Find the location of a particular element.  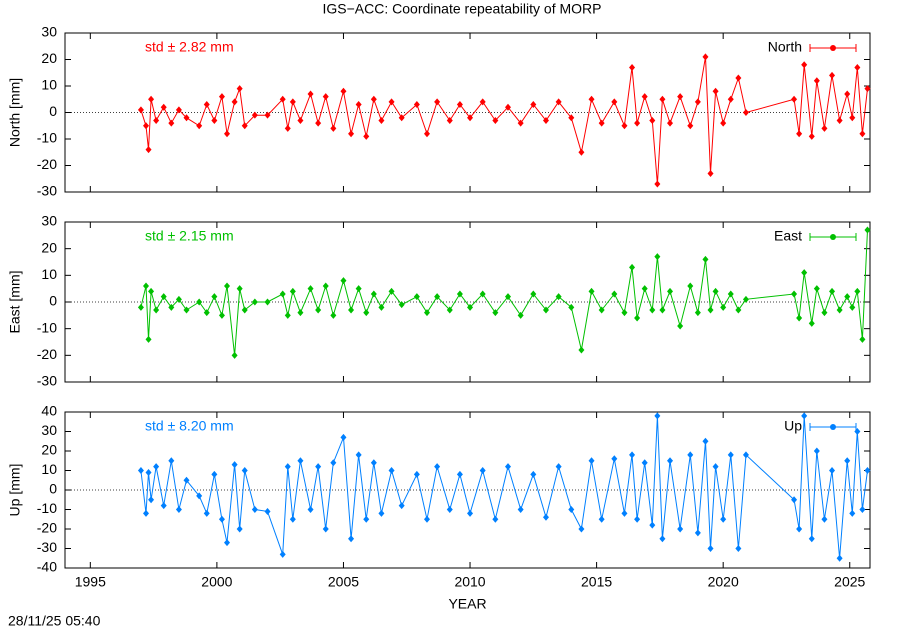

timestamp: 28/11/25 05:40 is located at coordinates (54, 621).